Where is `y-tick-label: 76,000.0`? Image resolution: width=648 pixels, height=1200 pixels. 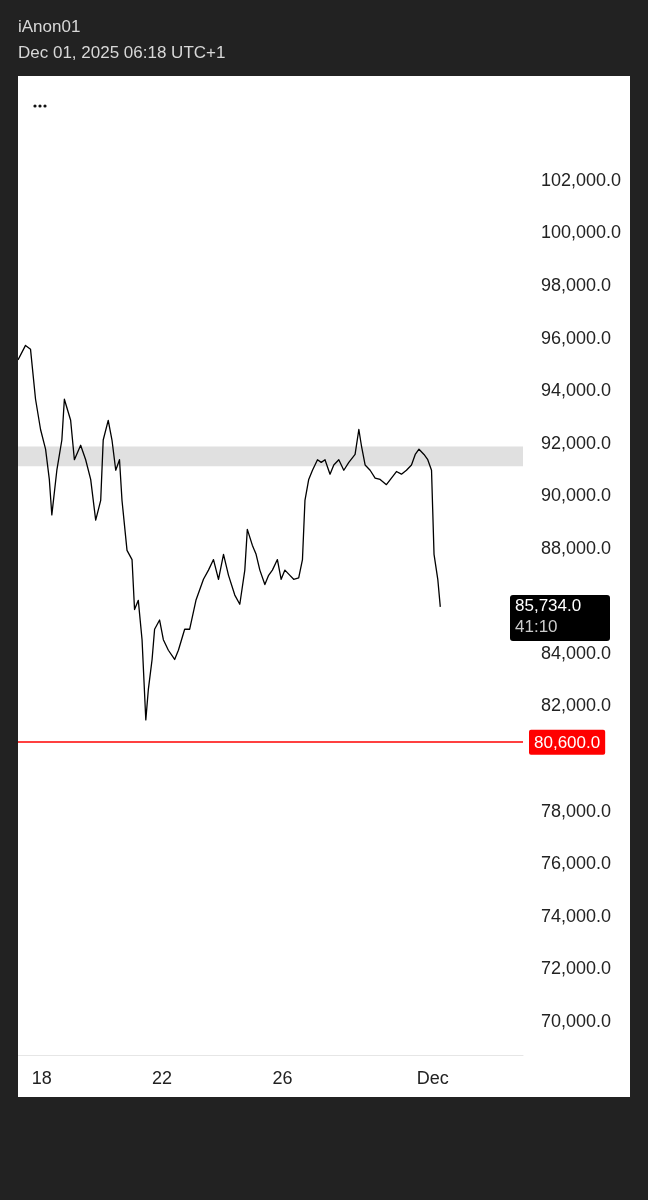
y-tick-label: 76,000.0 is located at coordinates (576, 863).